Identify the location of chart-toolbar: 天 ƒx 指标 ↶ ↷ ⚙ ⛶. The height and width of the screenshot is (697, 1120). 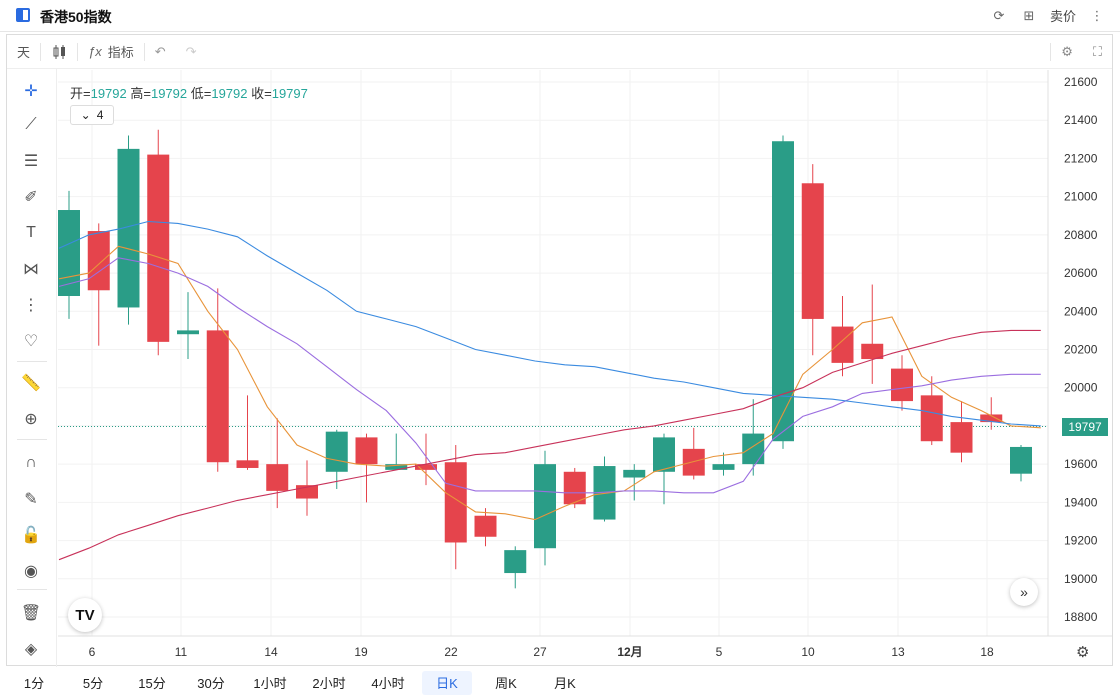
(559, 52).